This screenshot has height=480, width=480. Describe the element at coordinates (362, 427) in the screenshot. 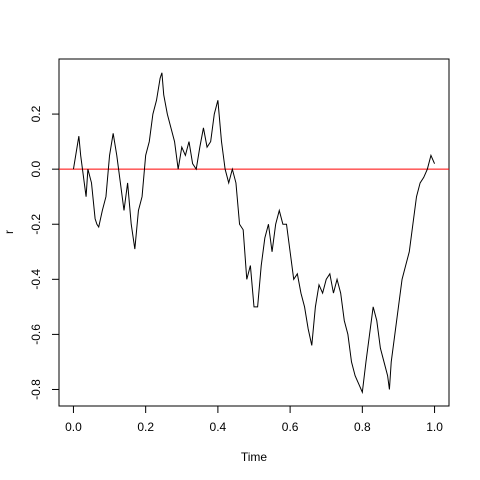

I see `x-tick-label: 0.8` at that location.